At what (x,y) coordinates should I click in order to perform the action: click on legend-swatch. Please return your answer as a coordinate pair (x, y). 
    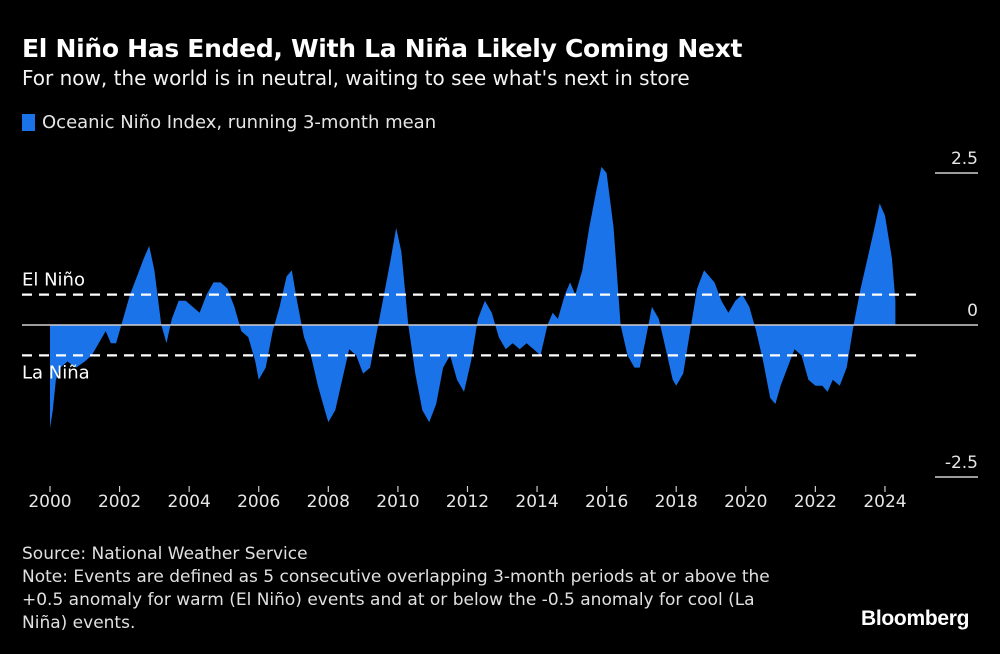
    Looking at the image, I should click on (28, 122).